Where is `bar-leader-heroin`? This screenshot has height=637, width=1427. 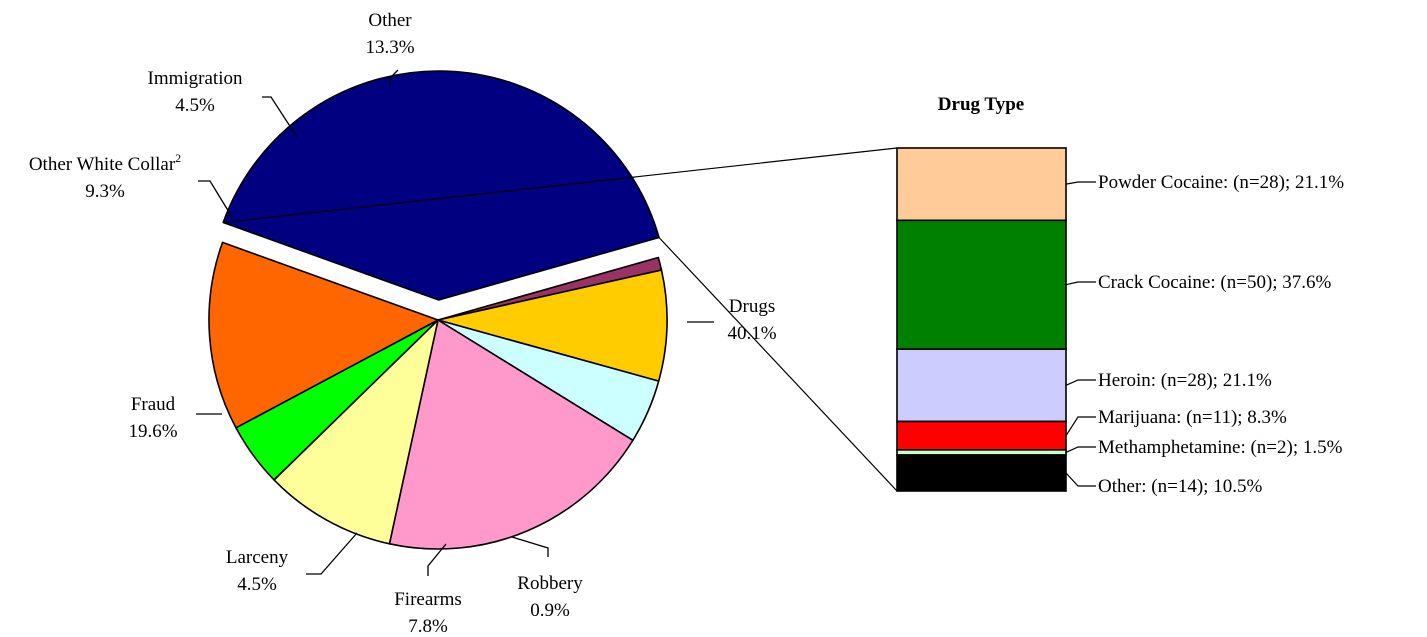 bar-leader-heroin is located at coordinates (1080, 382).